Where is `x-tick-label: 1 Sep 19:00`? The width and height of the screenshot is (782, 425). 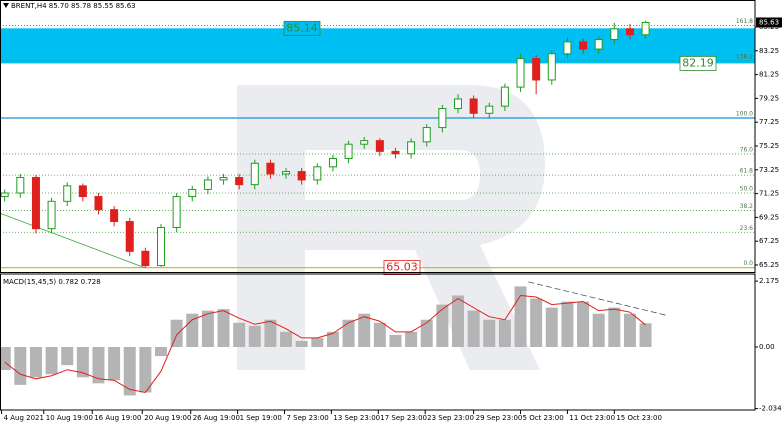 x-tick-label: 1 Sep 19:00 is located at coordinates (261, 418).